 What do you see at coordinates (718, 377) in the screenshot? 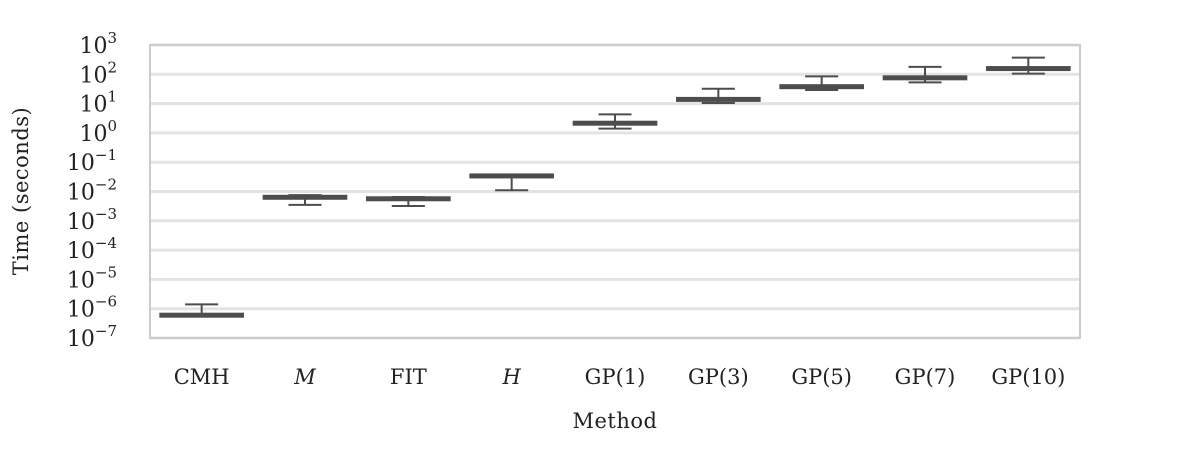
I see `x-tick-label: GP(3)` at bounding box center [718, 377].